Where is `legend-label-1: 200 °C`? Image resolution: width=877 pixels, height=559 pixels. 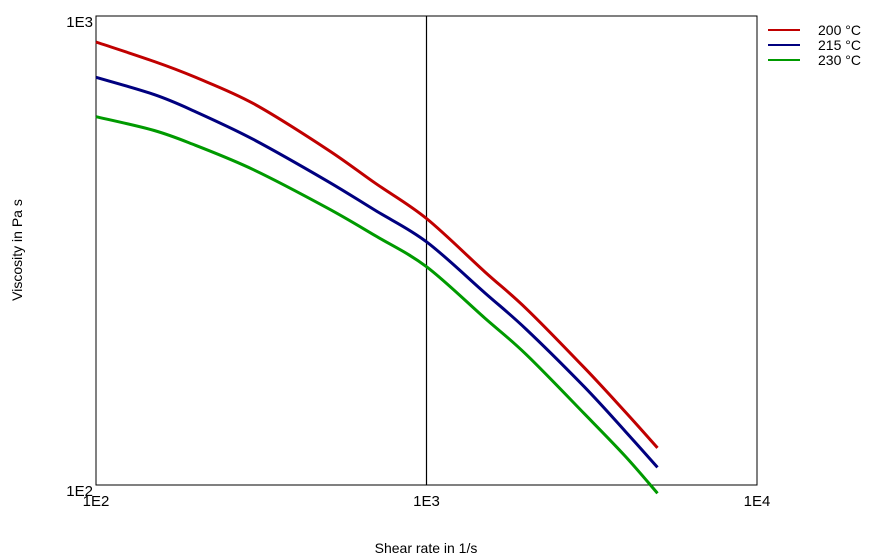 legend-label-1: 200 °C is located at coordinates (839, 30).